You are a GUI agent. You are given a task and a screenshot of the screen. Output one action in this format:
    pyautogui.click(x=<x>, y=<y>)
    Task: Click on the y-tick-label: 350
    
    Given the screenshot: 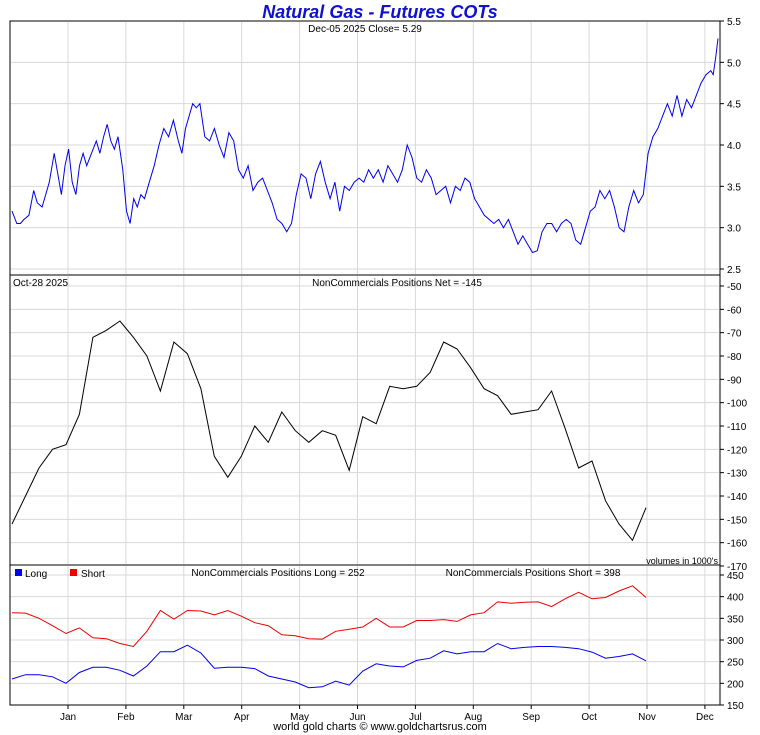 What is the action you would take?
    pyautogui.click(x=735, y=619)
    